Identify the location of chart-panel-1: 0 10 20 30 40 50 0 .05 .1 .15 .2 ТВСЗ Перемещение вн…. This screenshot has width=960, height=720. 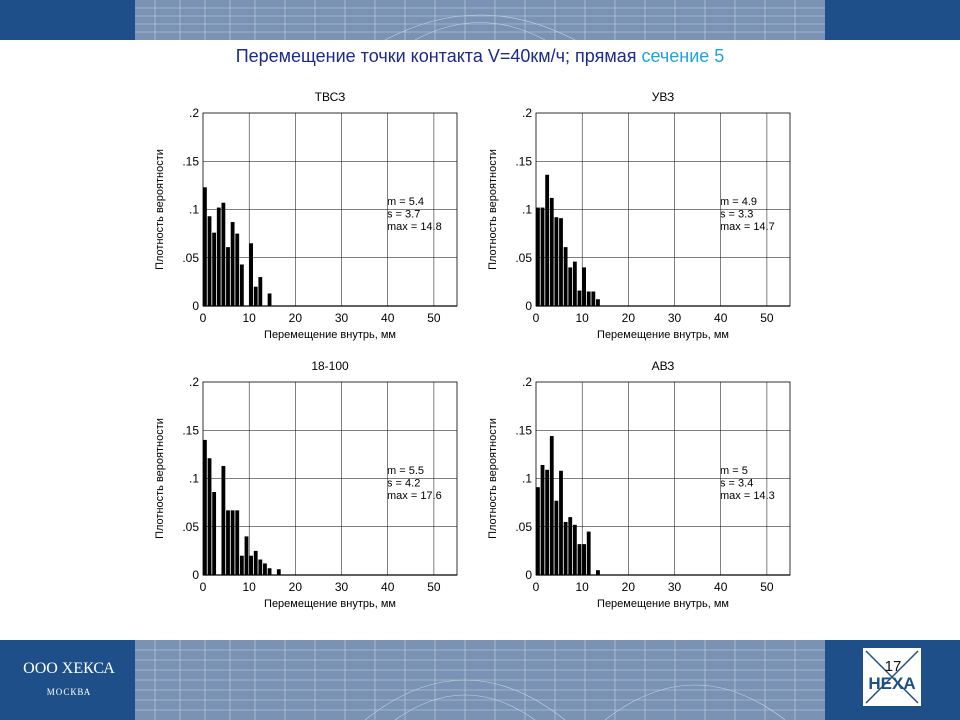
(306, 215).